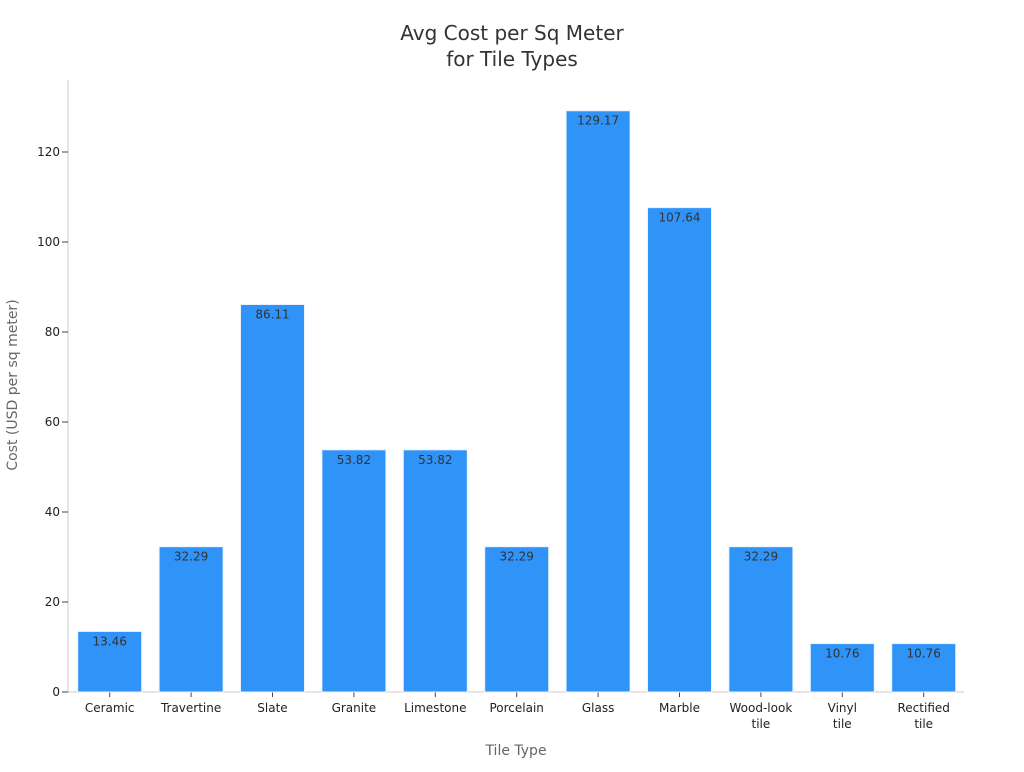 This screenshot has width=1024, height=772. I want to click on y-tick-label: 20, so click(52, 602).